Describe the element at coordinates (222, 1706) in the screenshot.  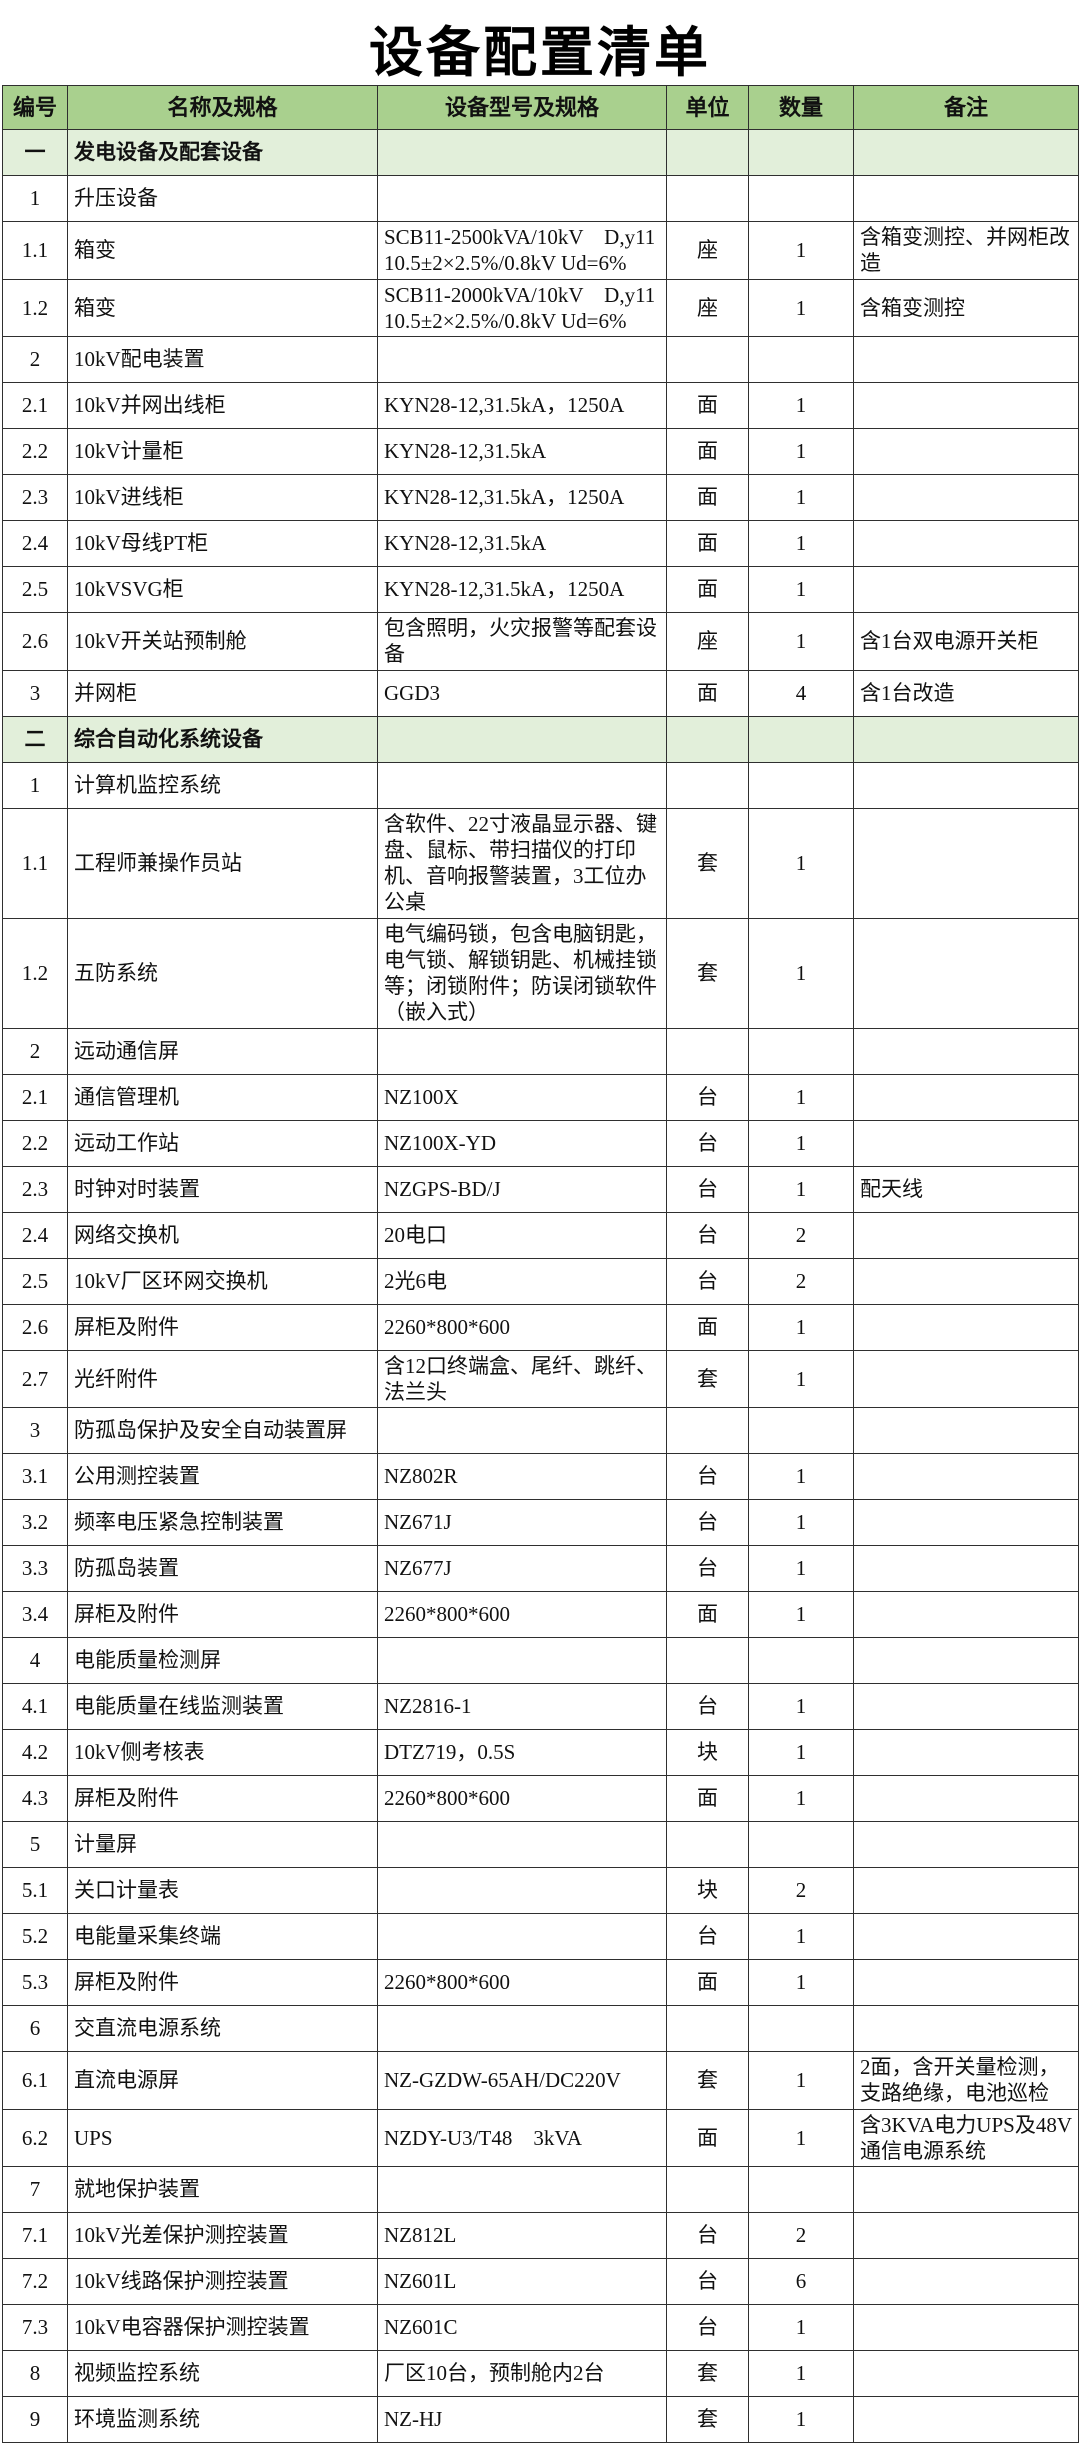
I see `cell-name: 电能质量在线监测装置` at that location.